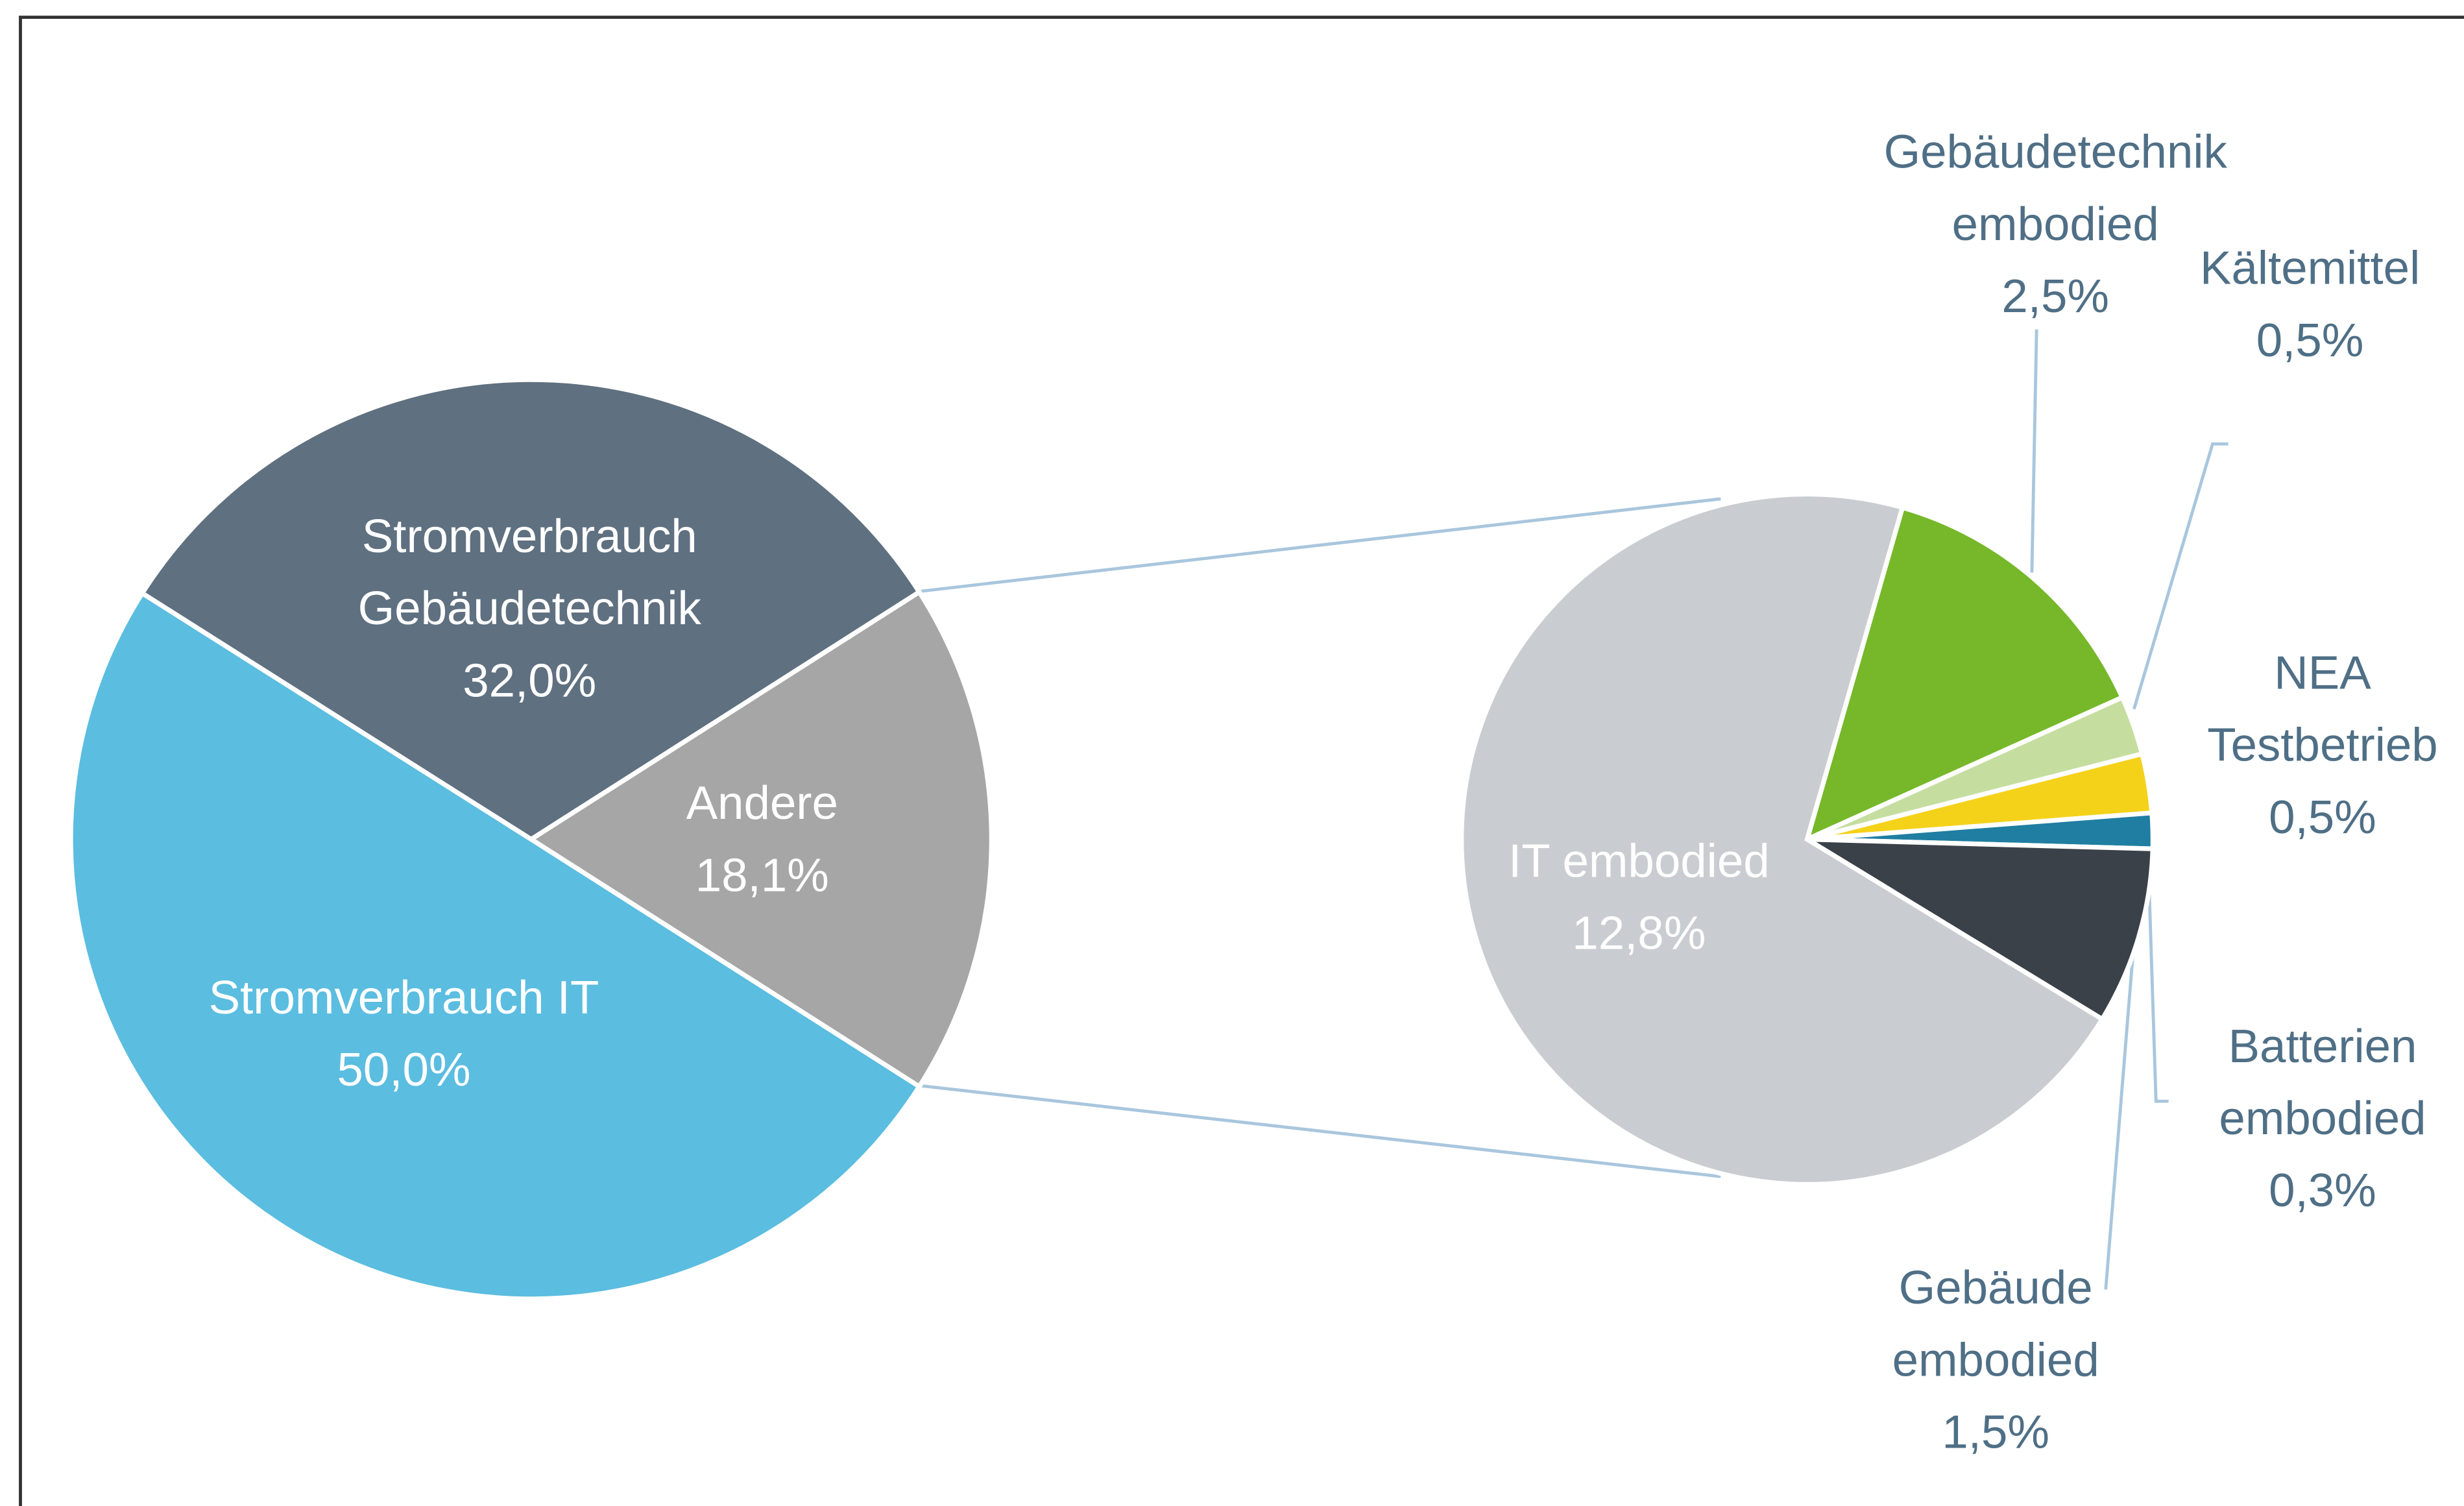  I want to click on slice-label: Batterien embodied 0,3%, so click(2322, 1120).